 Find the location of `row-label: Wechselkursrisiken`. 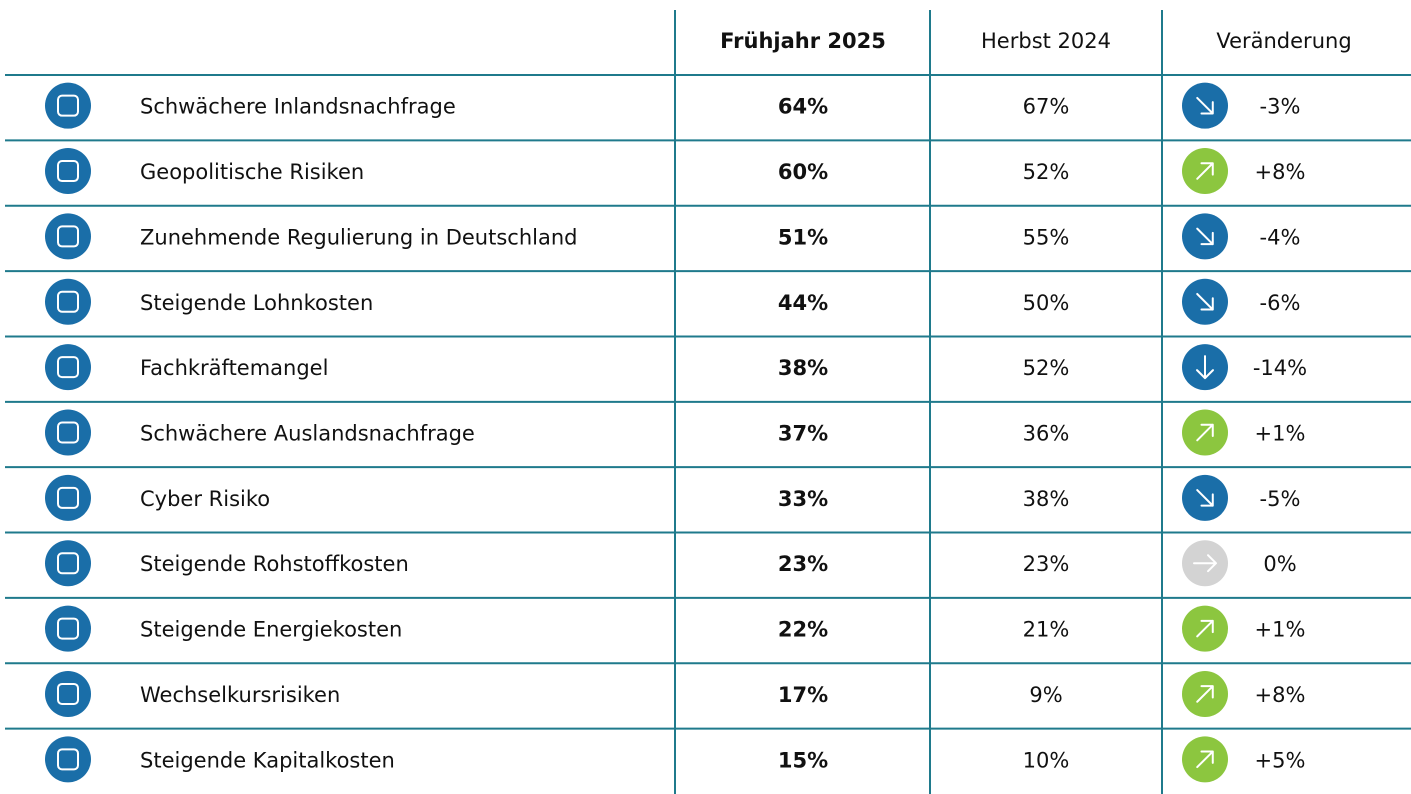

row-label: Wechselkursrisiken is located at coordinates (240, 695).